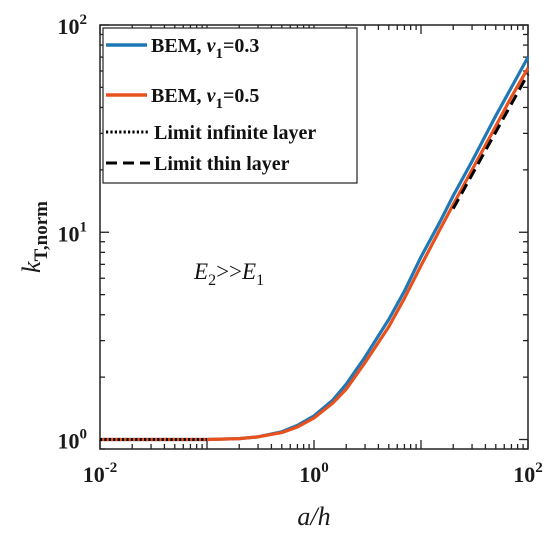 The height and width of the screenshot is (539, 550). Describe the element at coordinates (205, 48) in the screenshot. I see `legend-label-1: BEM, ν1=0.3` at that location.